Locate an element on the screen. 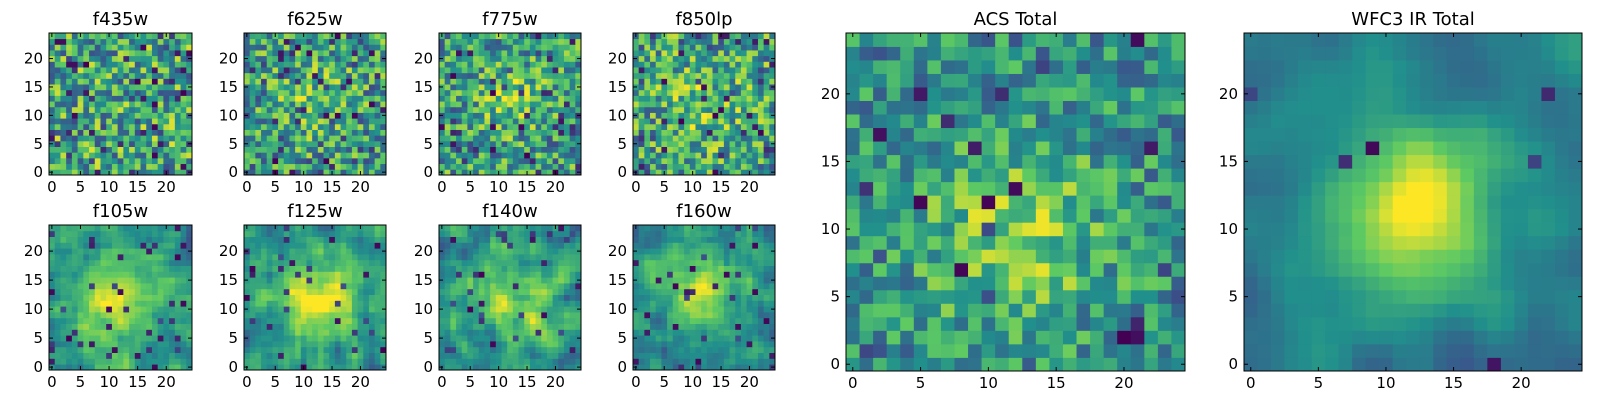 The width and height of the screenshot is (1600, 400). x-tick-label: 0 is located at coordinates (247, 187).